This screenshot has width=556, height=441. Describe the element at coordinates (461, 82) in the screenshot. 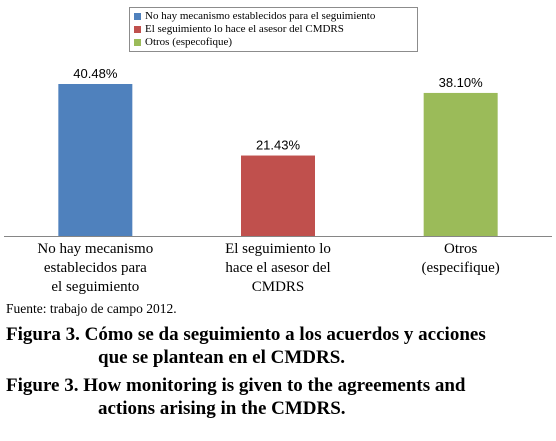

I see `data-label-3: 38.10%` at that location.